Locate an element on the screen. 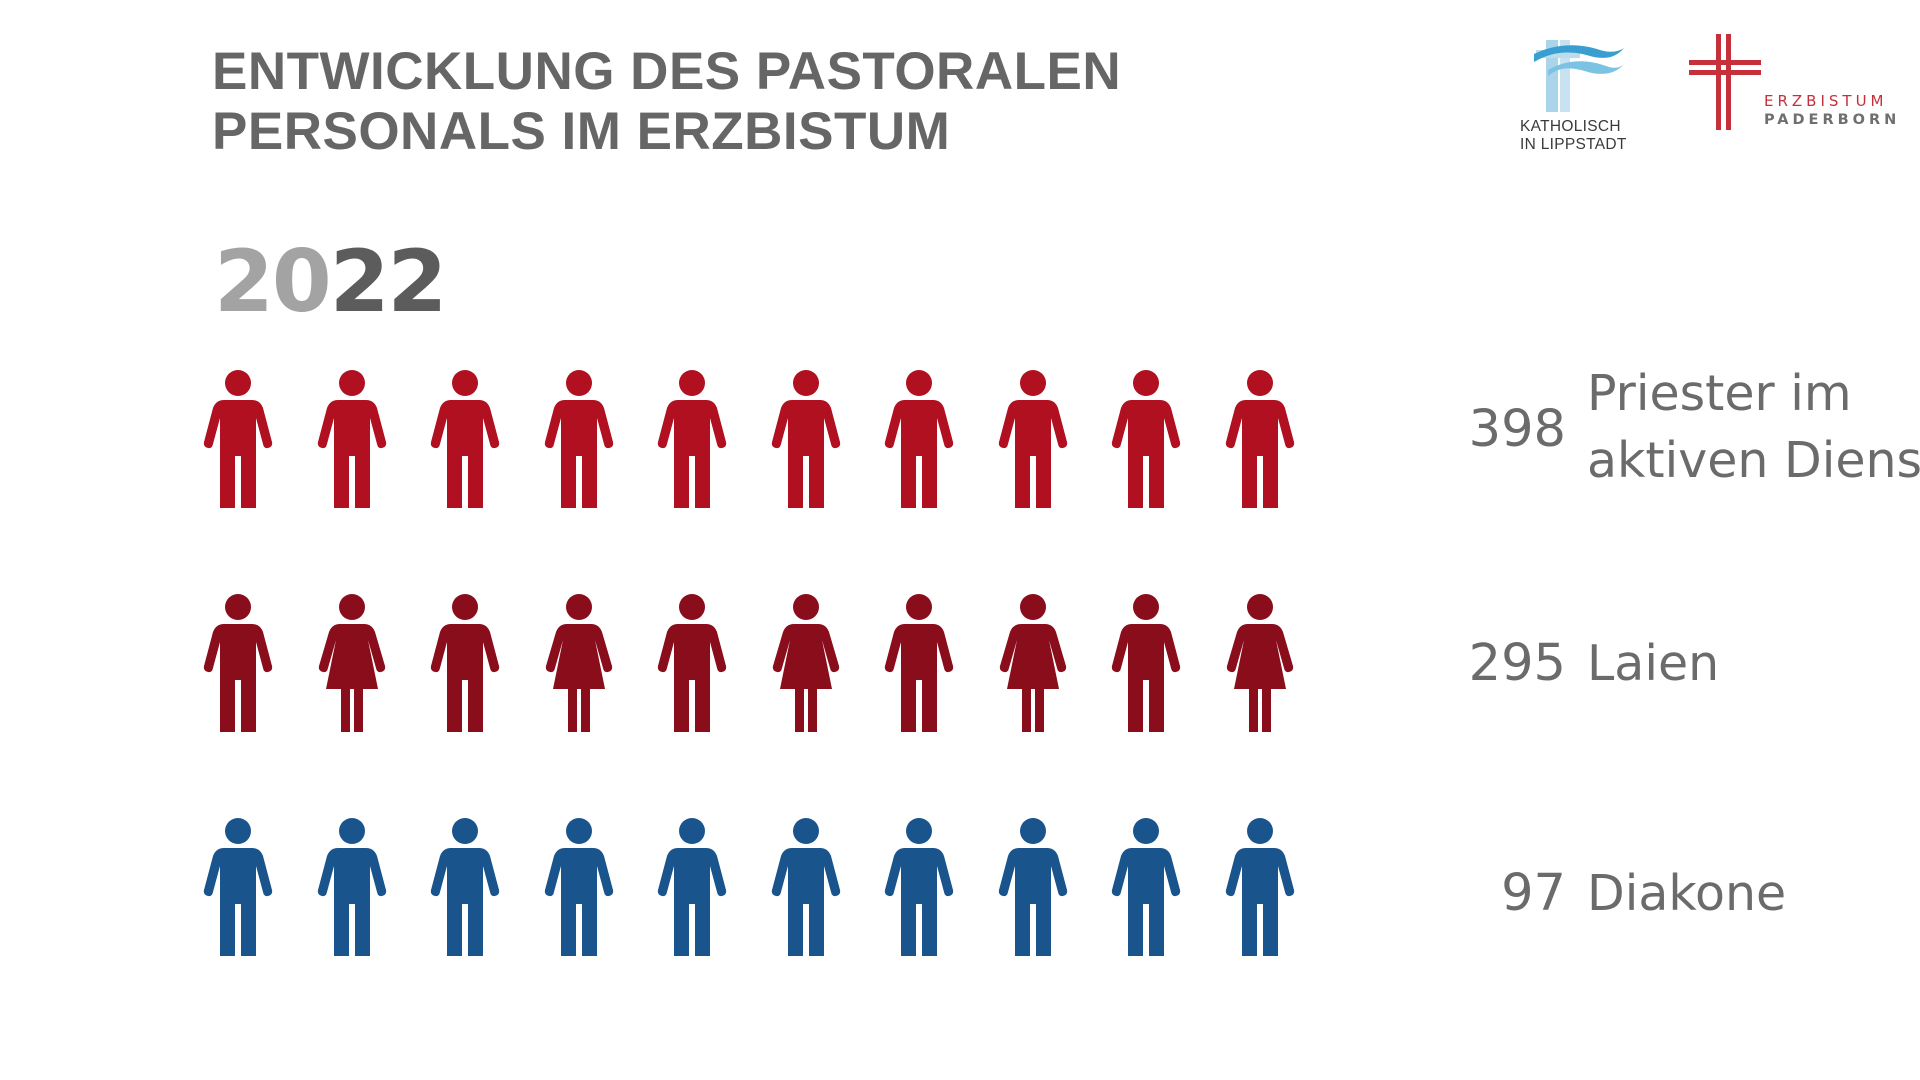 The width and height of the screenshot is (1920, 1080). count-priester: 398 is located at coordinates (1496, 430).